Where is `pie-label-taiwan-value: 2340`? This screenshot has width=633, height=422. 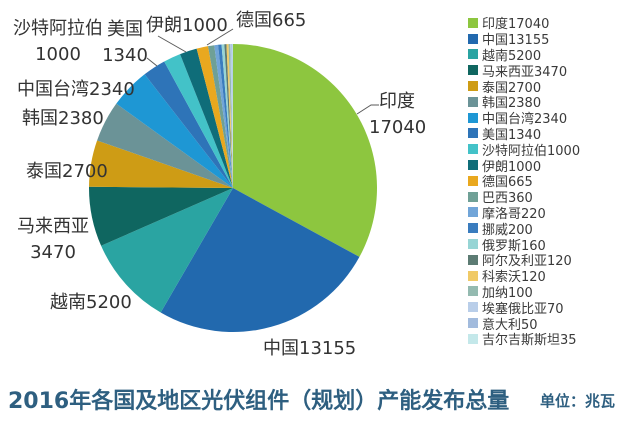 pie-label-taiwan-value: 2340 is located at coordinates (112, 89).